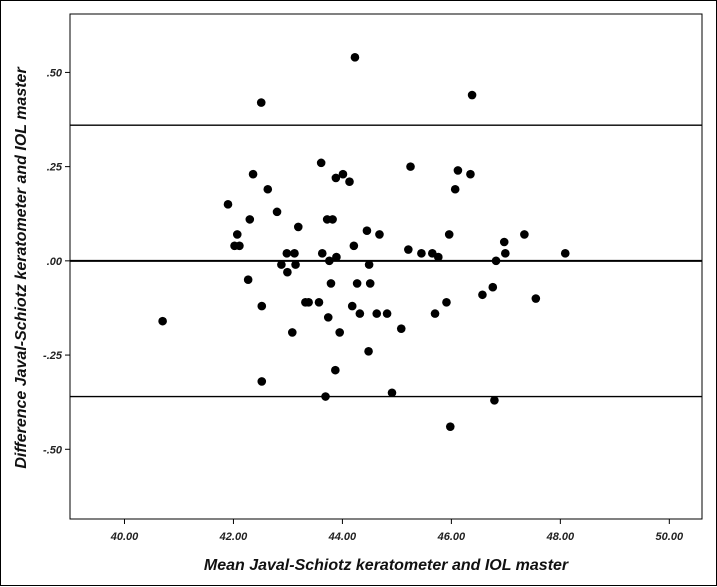  Describe the element at coordinates (53, 356) in the screenshot. I see `y-tick-label: -.25` at that location.